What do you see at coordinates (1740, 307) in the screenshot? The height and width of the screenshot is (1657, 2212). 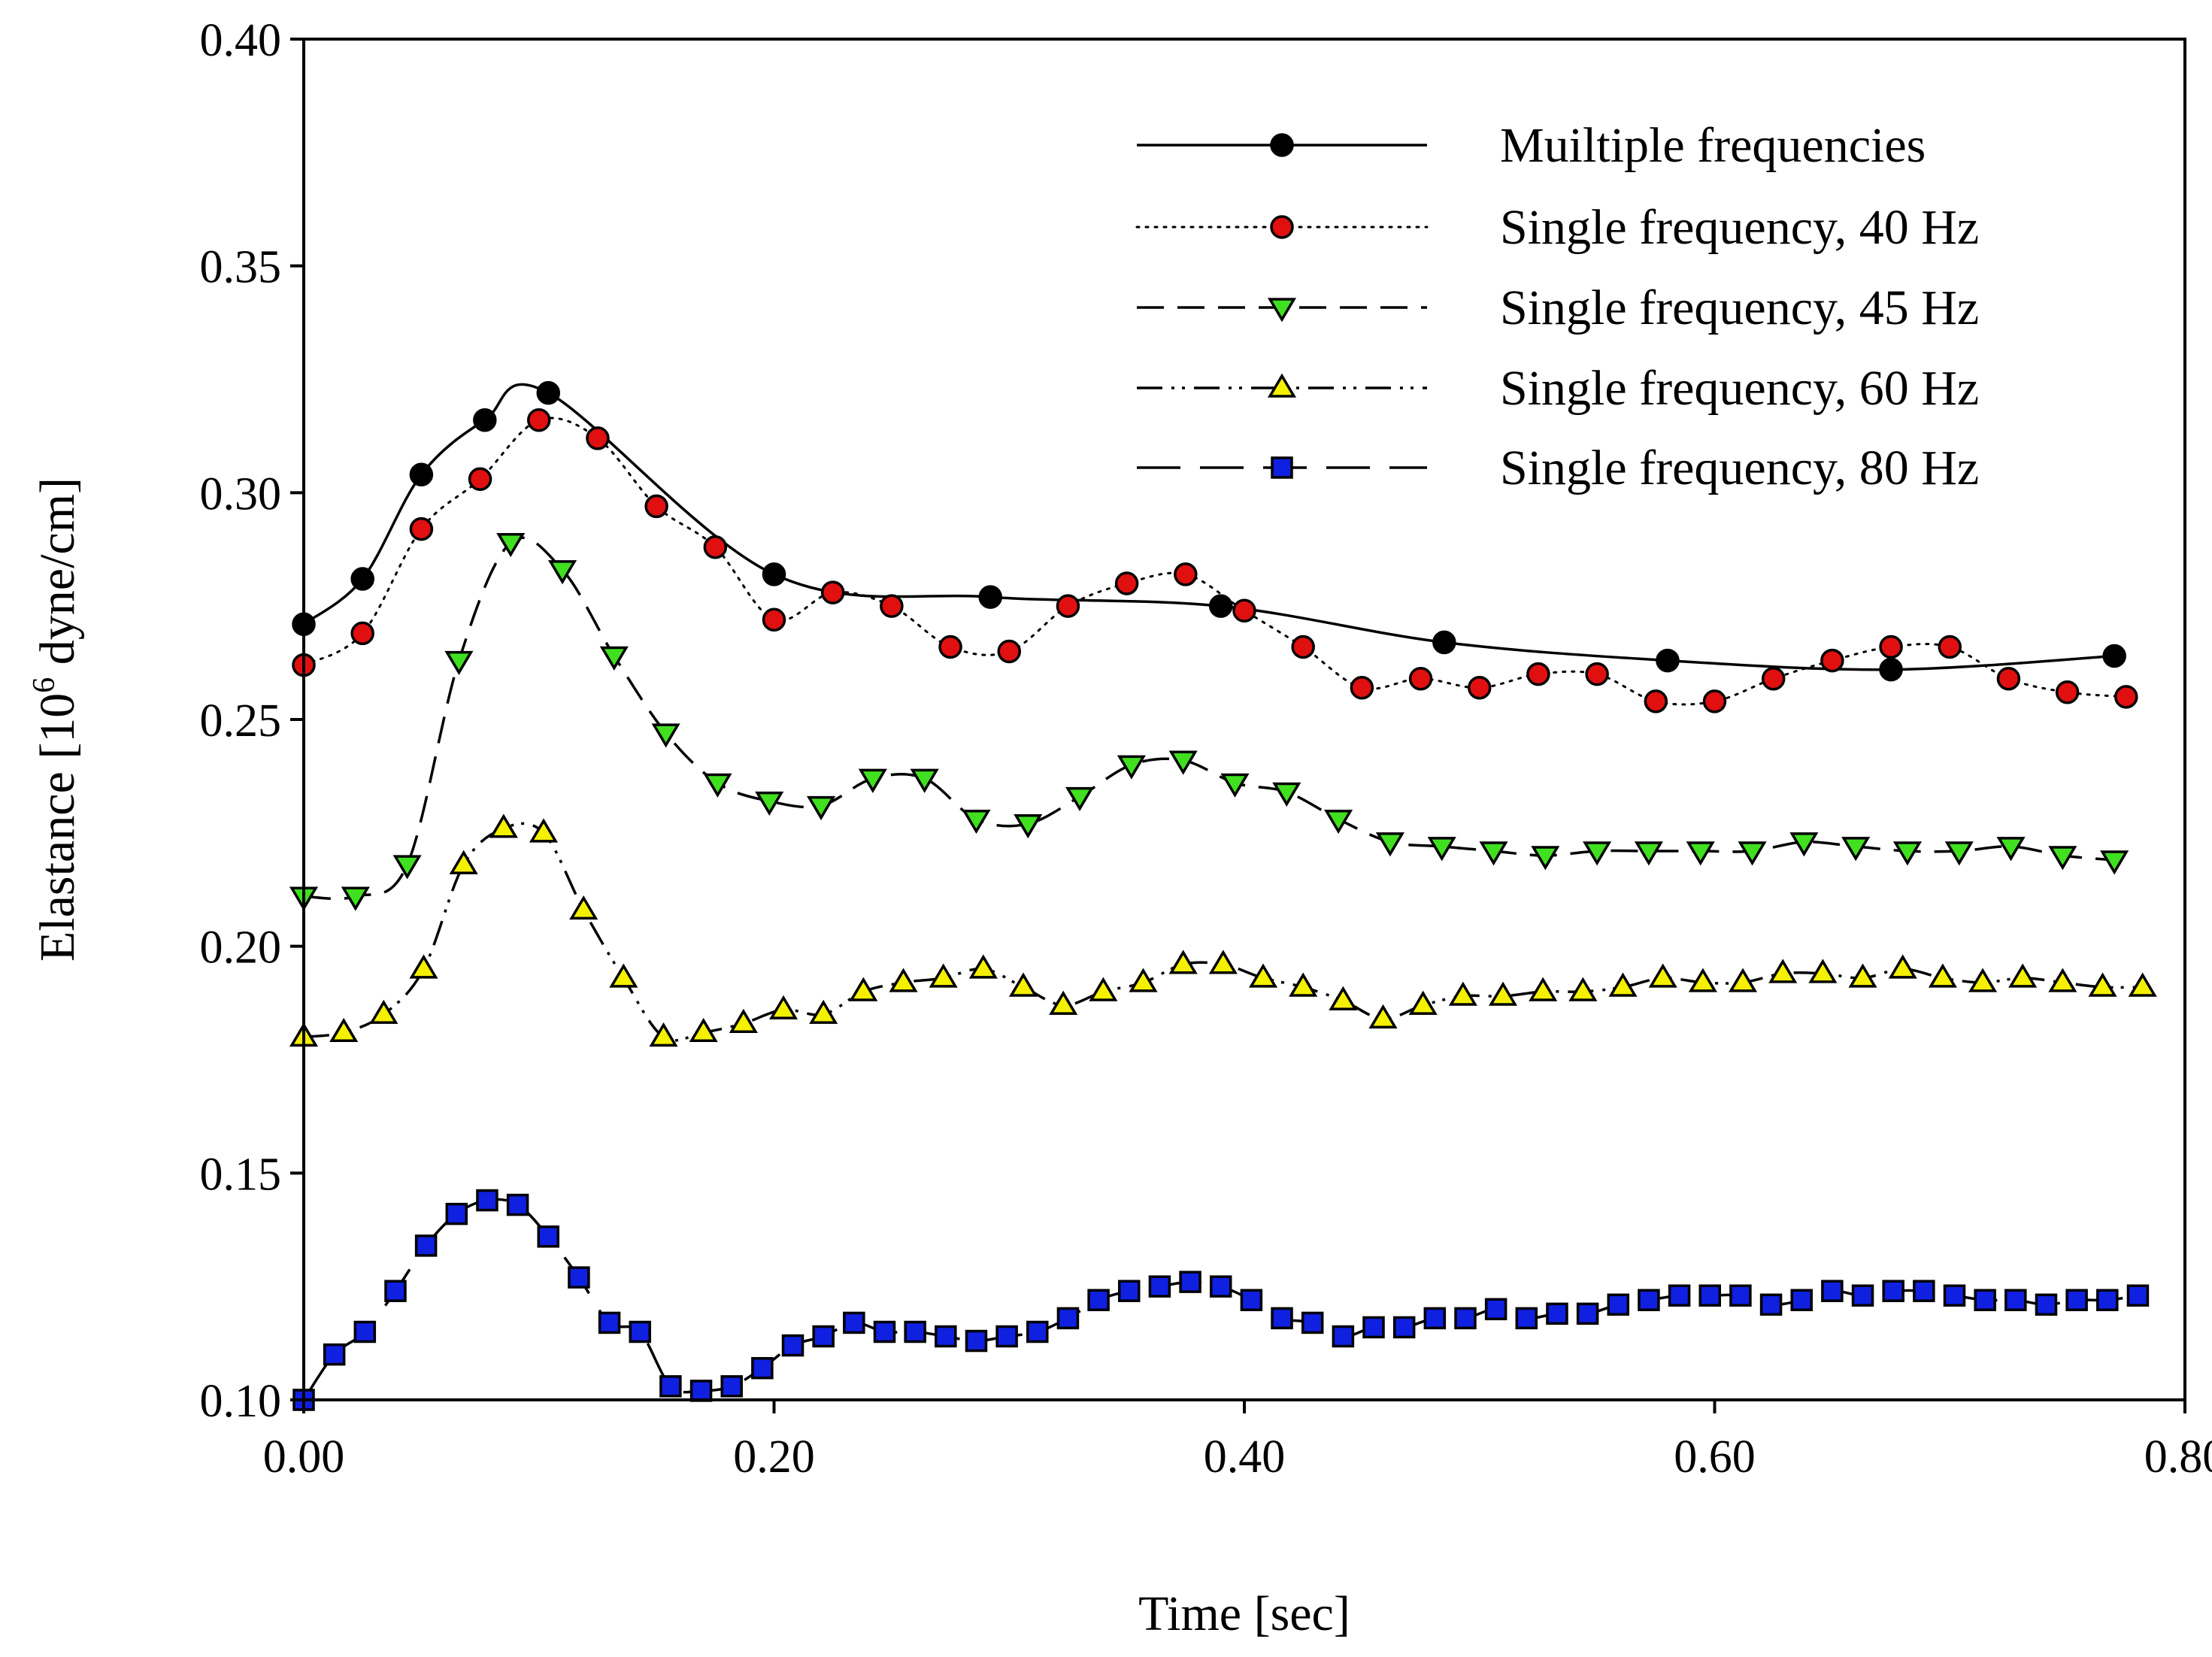 I see `legend-label-3: Single frequency, 45 Hz` at bounding box center [1740, 307].